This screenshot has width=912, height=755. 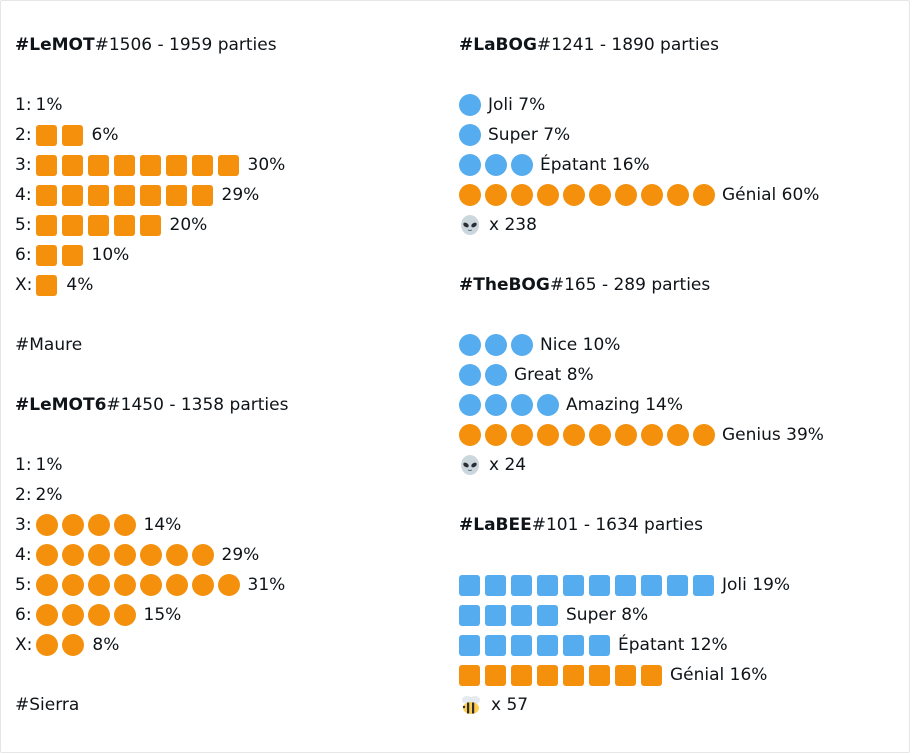 What do you see at coordinates (55, 45) in the screenshot?
I see `lemot-hashtag: #LeMOT` at bounding box center [55, 45].